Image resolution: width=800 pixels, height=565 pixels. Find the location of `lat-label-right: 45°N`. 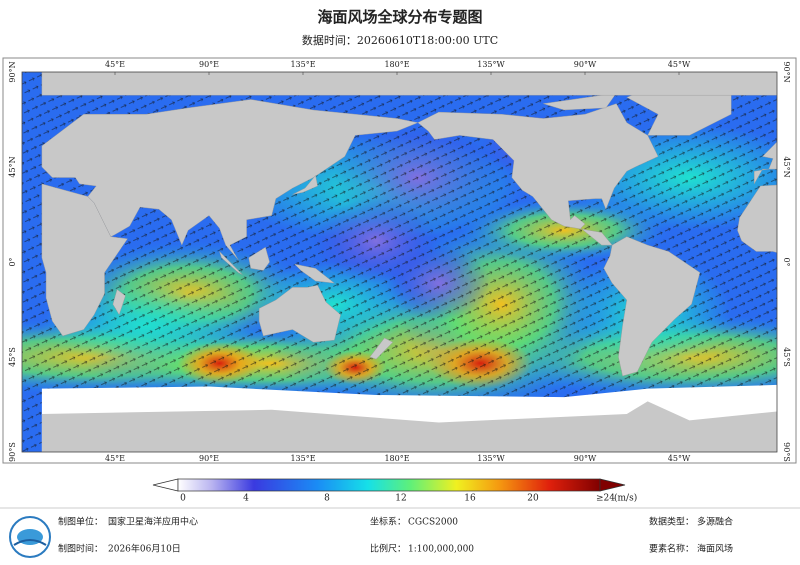

lat-label-right: 45°N is located at coordinates (786, 166).